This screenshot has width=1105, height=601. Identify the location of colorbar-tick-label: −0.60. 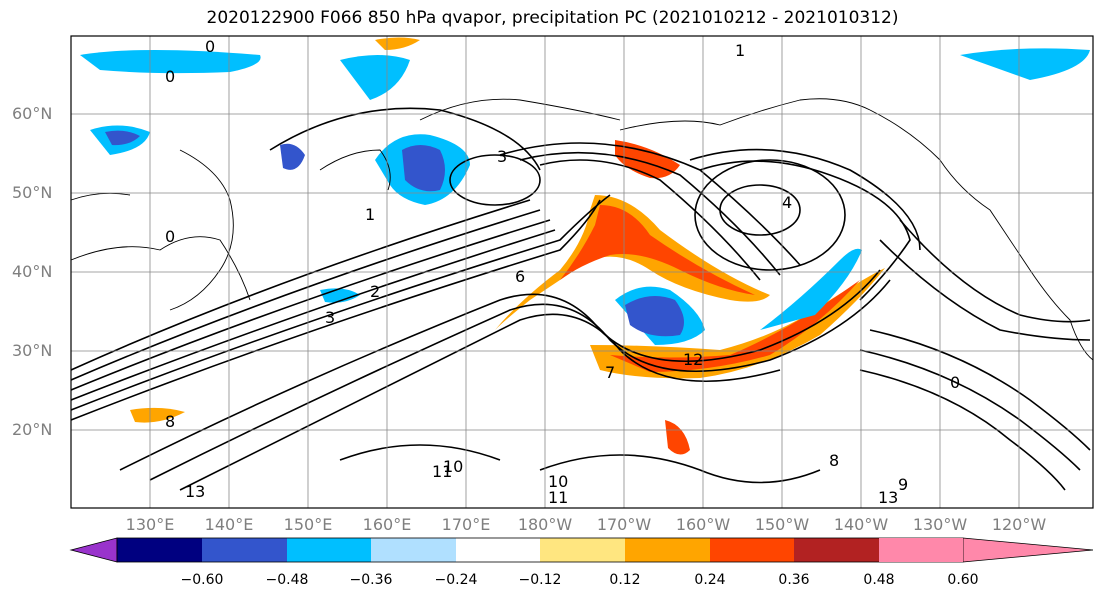
(202, 580).